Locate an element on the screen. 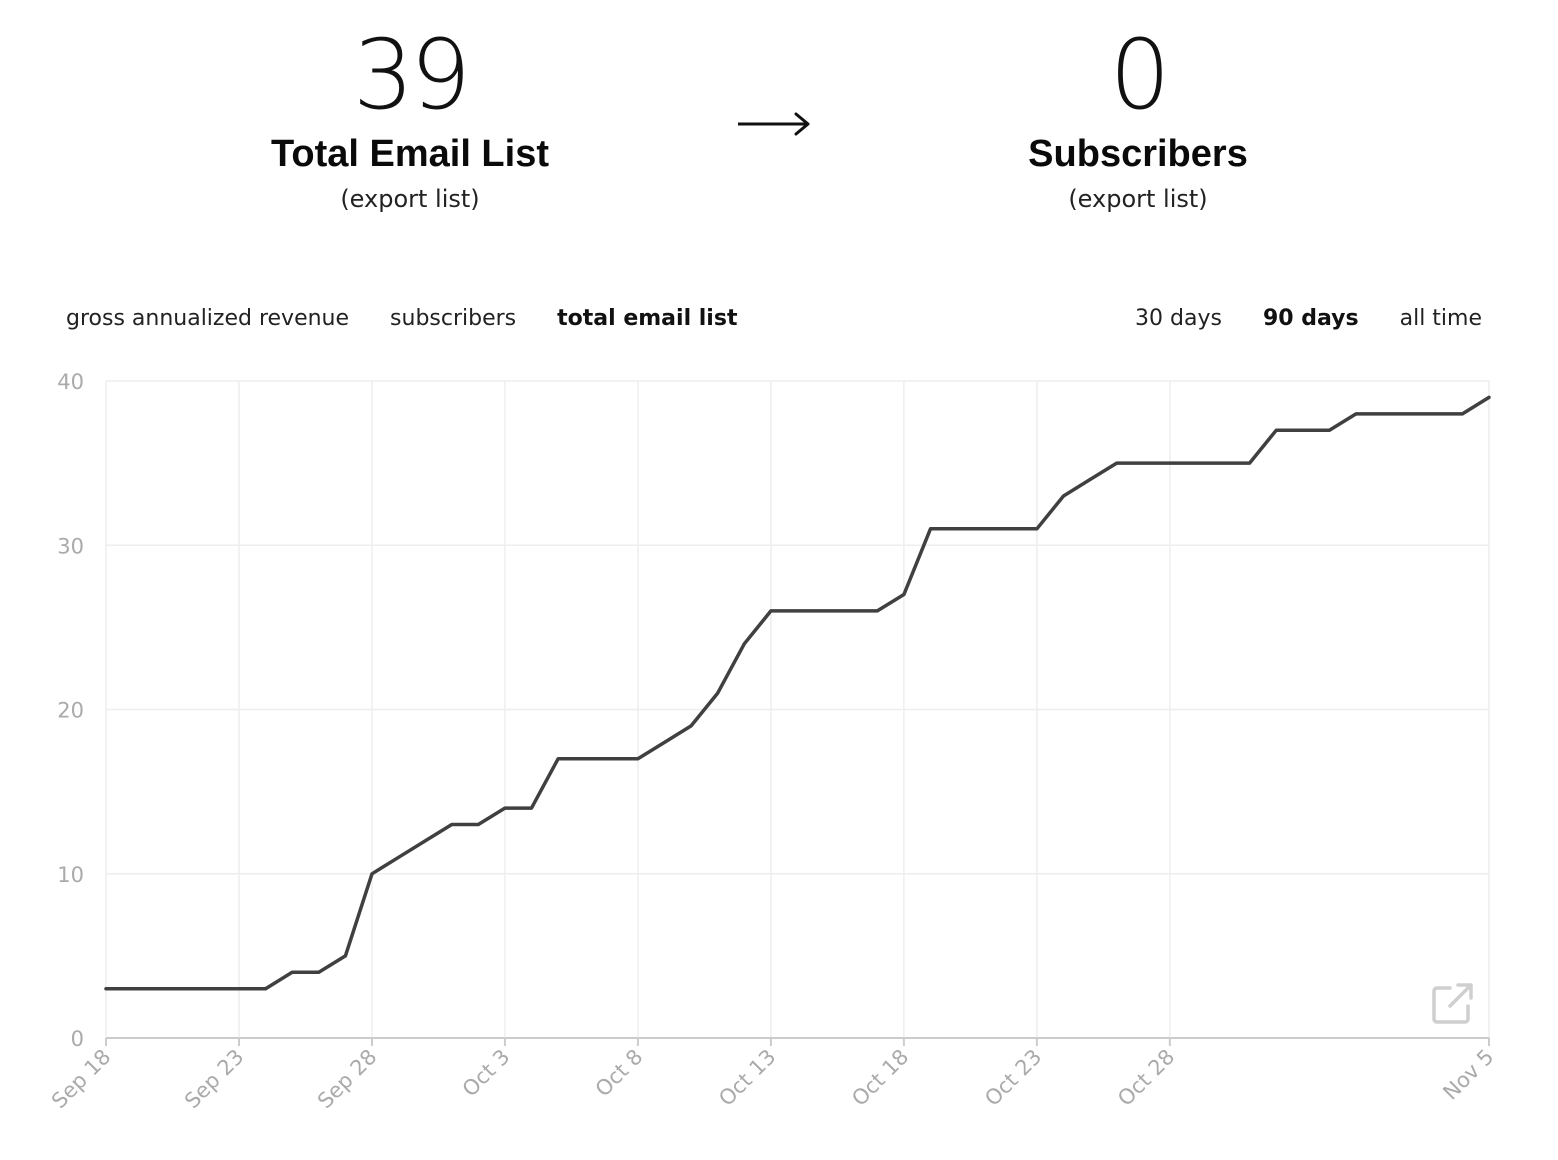  tab-30-days: 30 days is located at coordinates (1178, 318).